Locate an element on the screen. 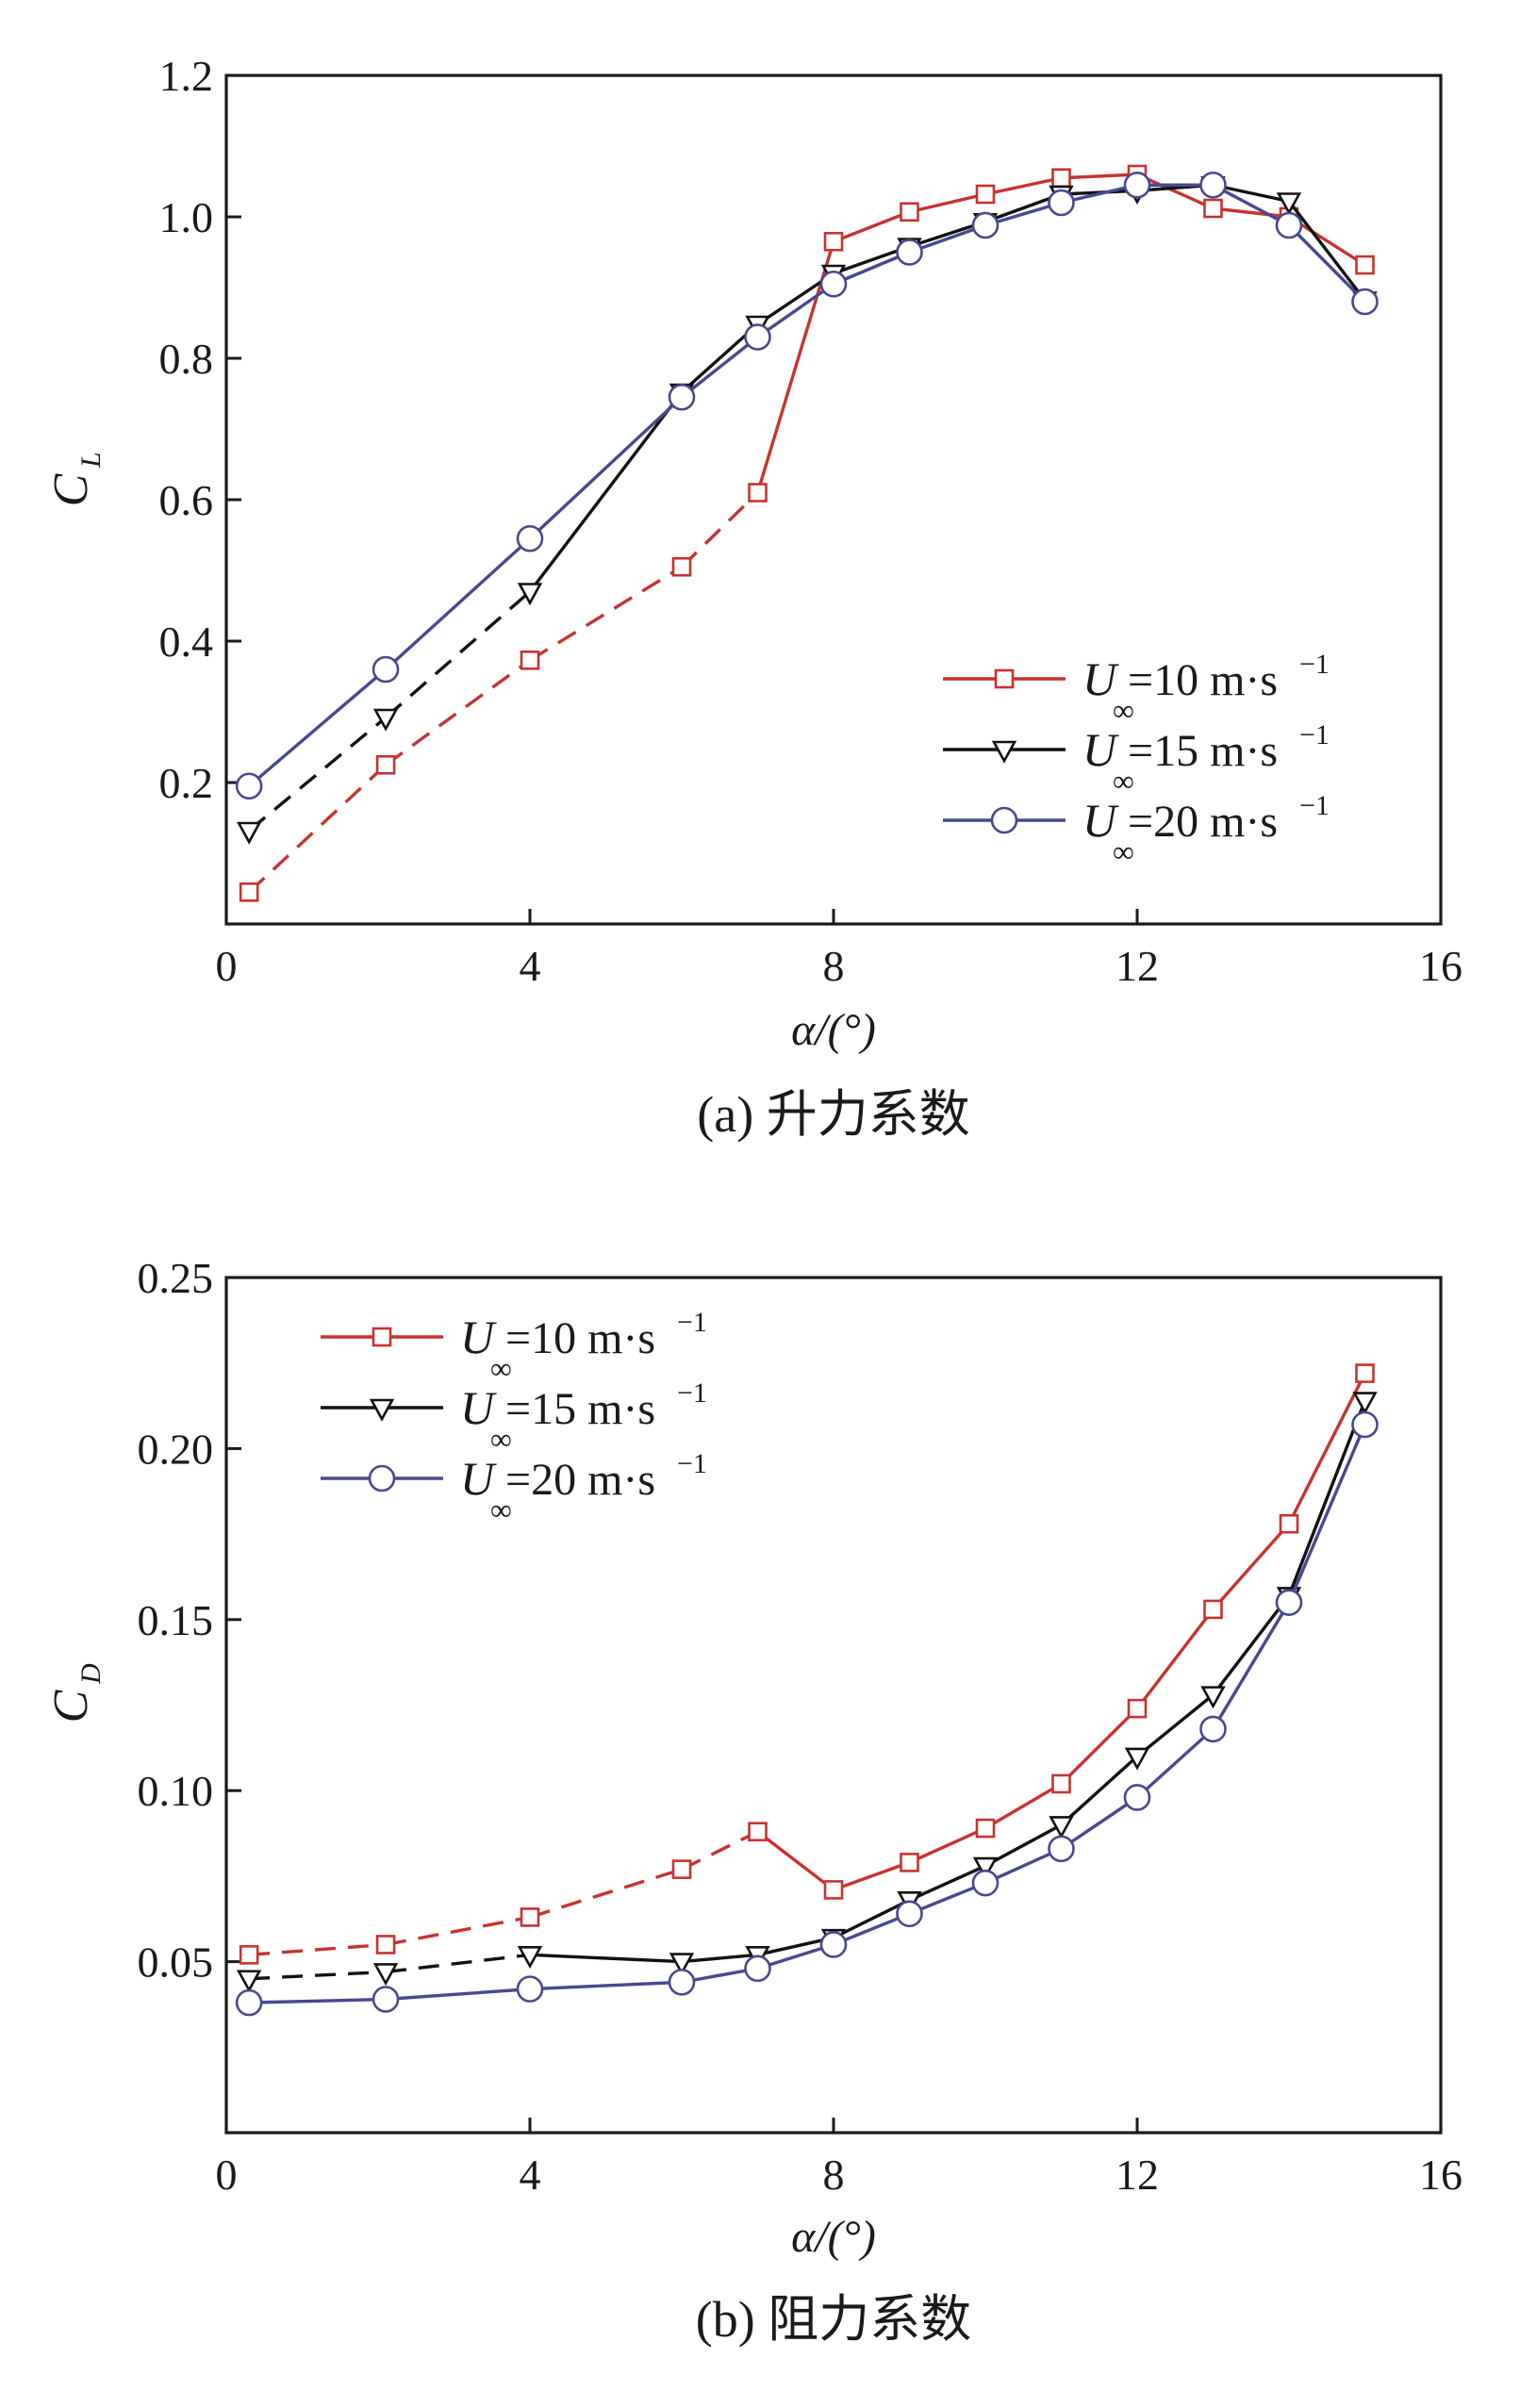 The width and height of the screenshot is (1520, 2408). y-tick-label: 0.15 is located at coordinates (176, 1620).